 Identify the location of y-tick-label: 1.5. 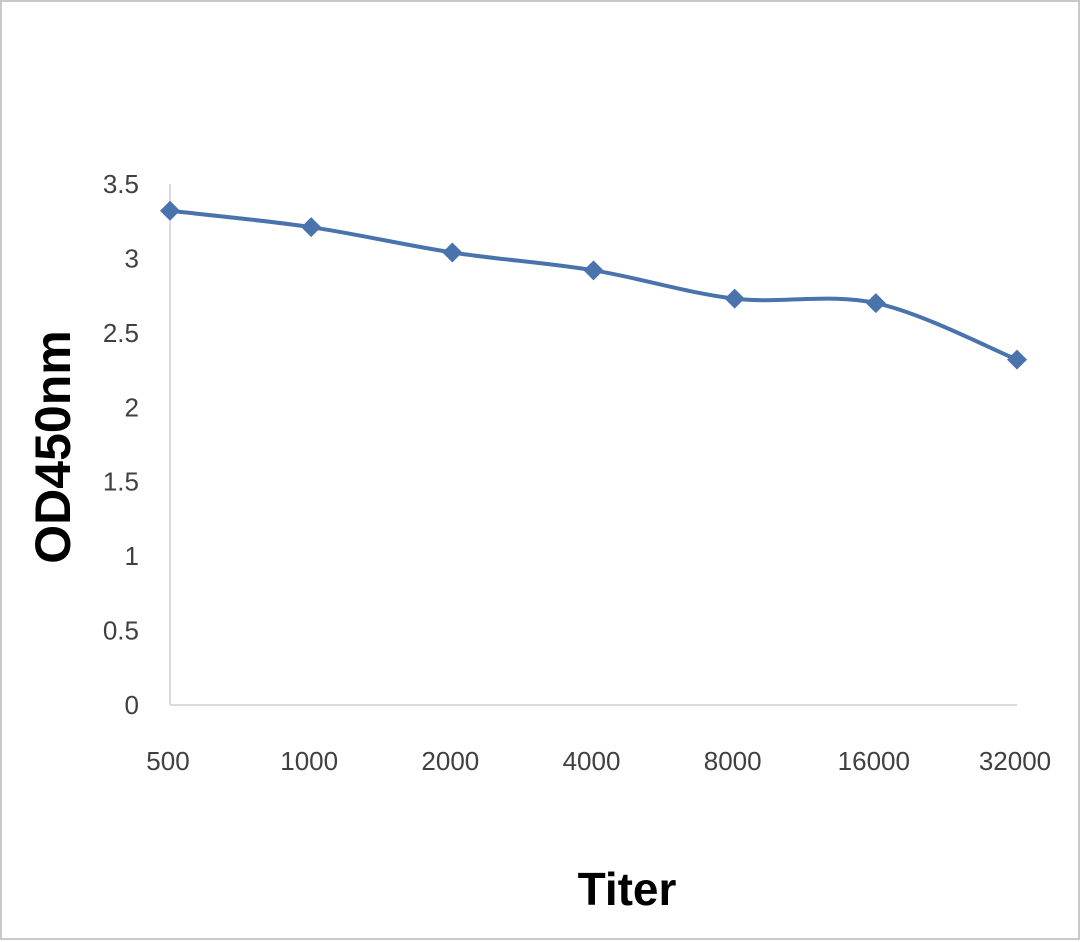
(121, 482).